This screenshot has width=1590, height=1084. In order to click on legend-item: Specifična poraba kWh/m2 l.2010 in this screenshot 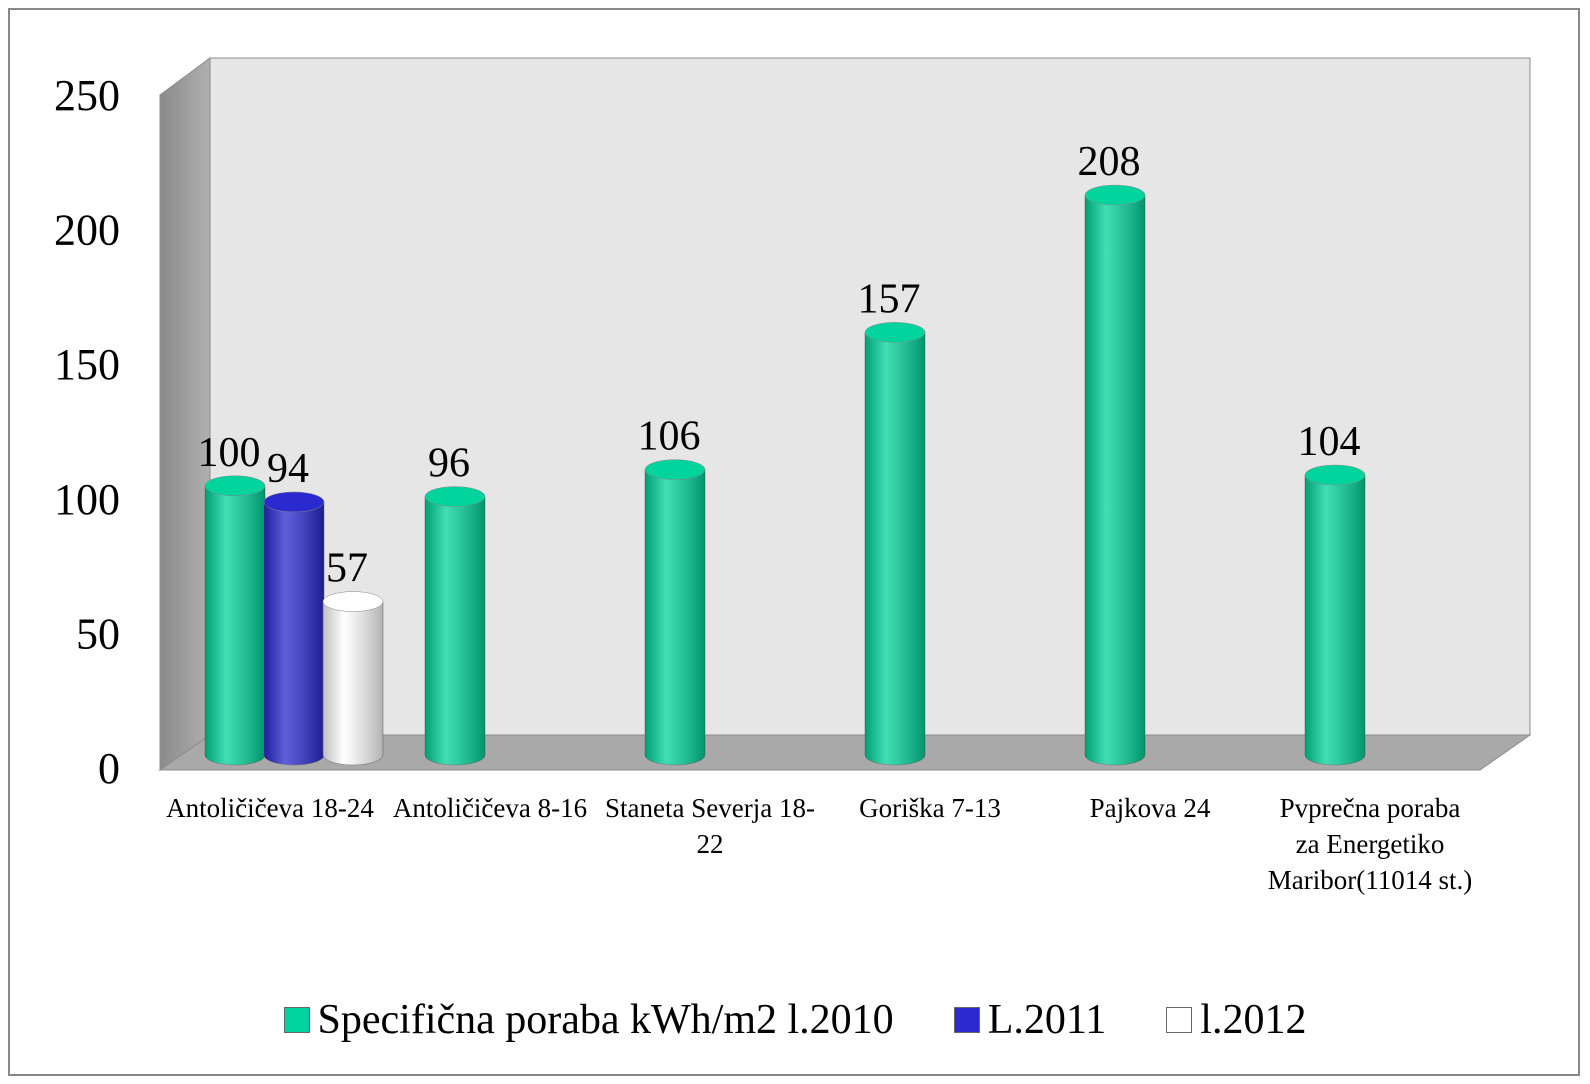, I will do `click(588, 1020)`.